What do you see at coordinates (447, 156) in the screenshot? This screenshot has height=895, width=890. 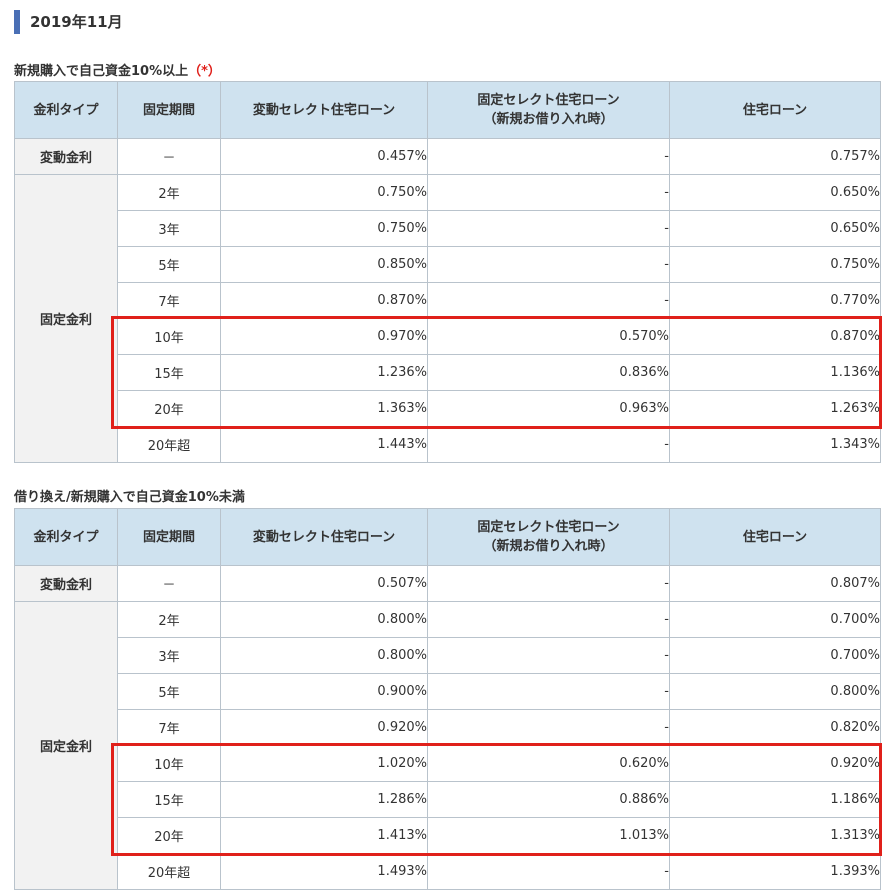 I see `table-row: 変動金利 － 0.457% - 0.757%` at bounding box center [447, 156].